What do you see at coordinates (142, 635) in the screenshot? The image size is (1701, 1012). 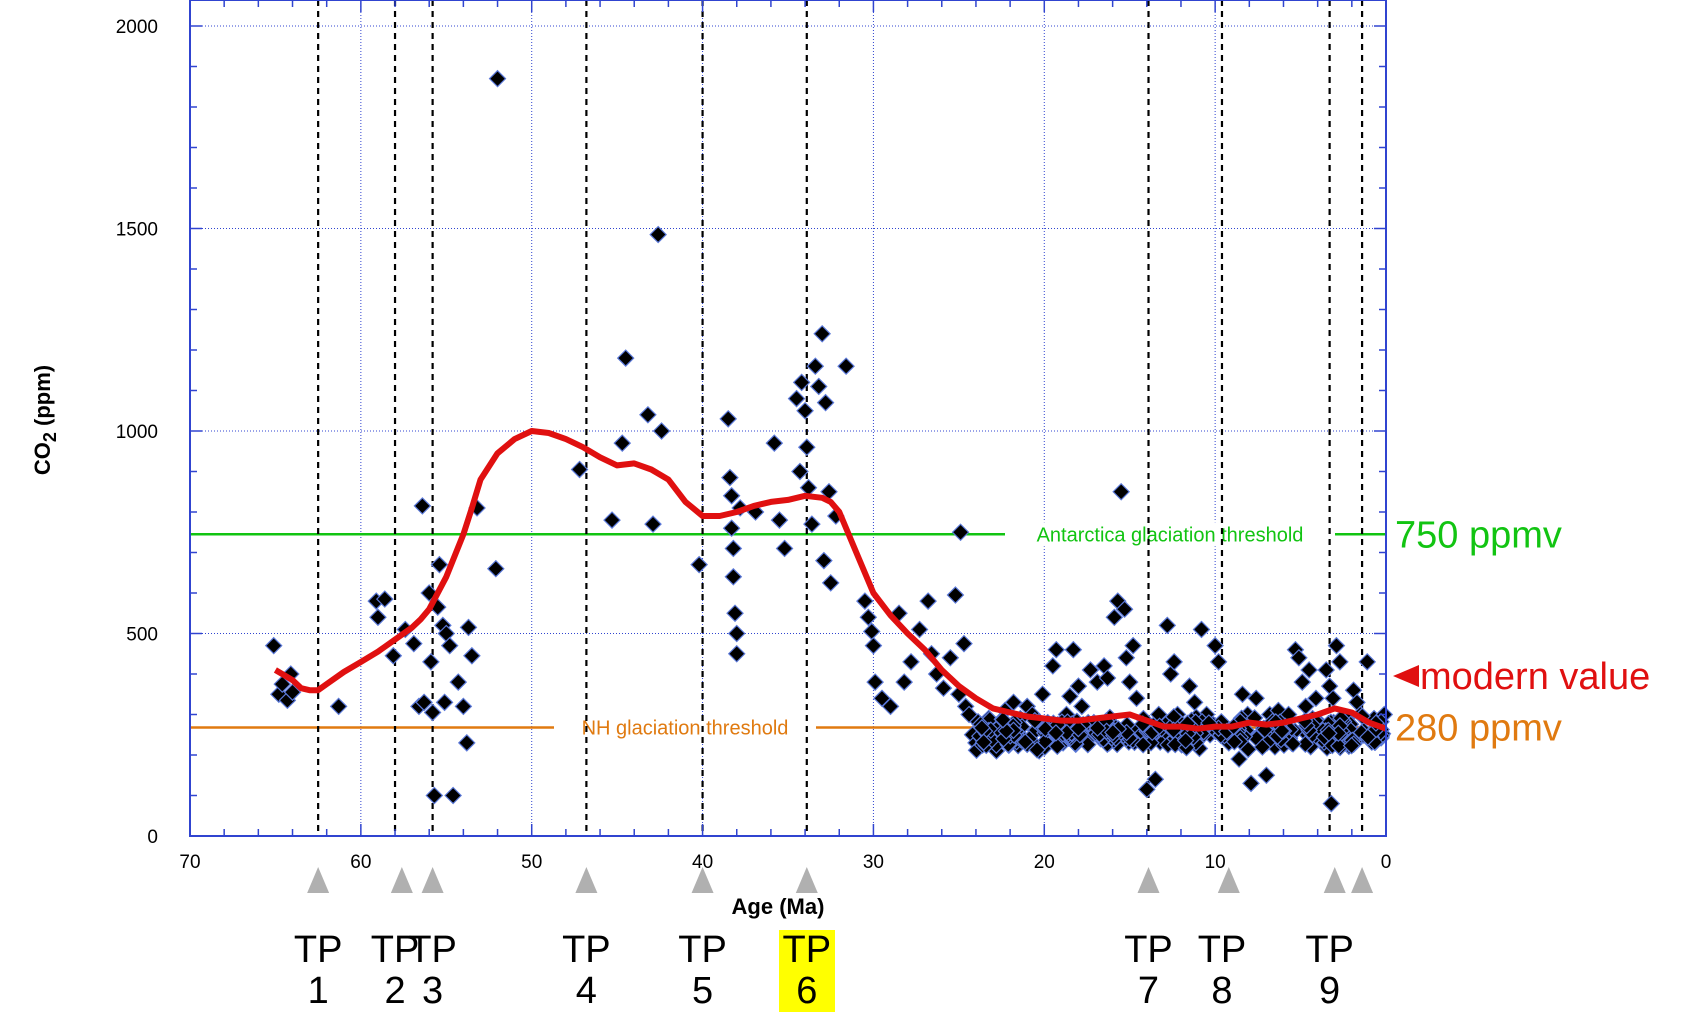 I see `y-tick-label: 500` at bounding box center [142, 635].